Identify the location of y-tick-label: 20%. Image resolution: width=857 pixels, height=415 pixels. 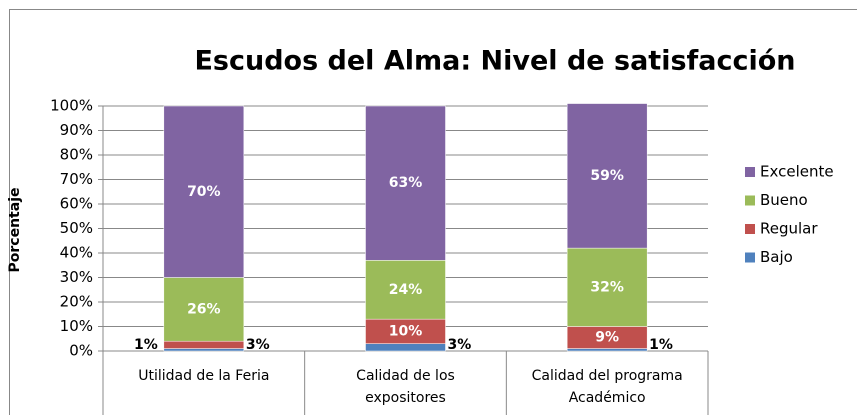
(76, 302).